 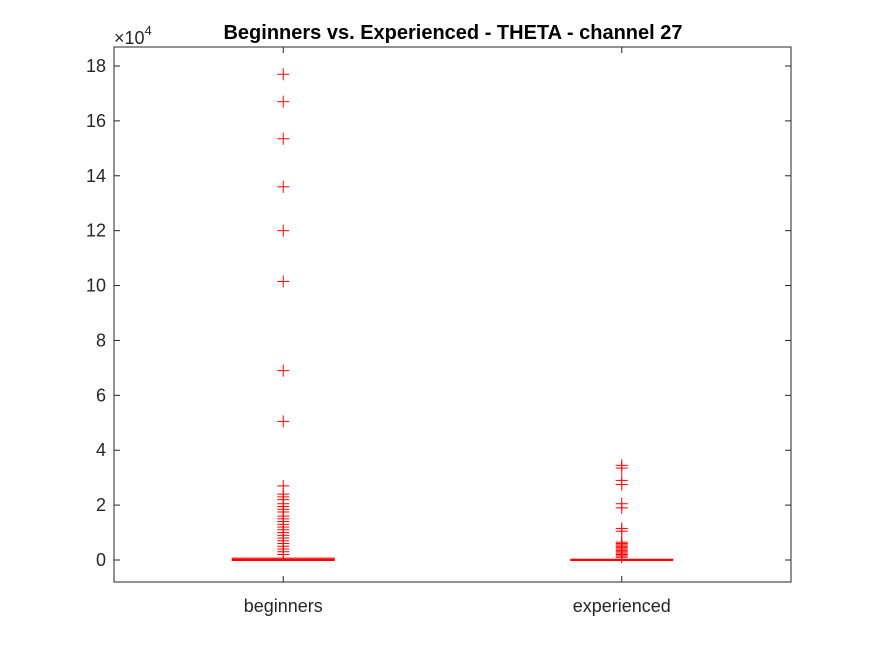 What do you see at coordinates (101, 560) in the screenshot?
I see `y-tick-label: 0` at bounding box center [101, 560].